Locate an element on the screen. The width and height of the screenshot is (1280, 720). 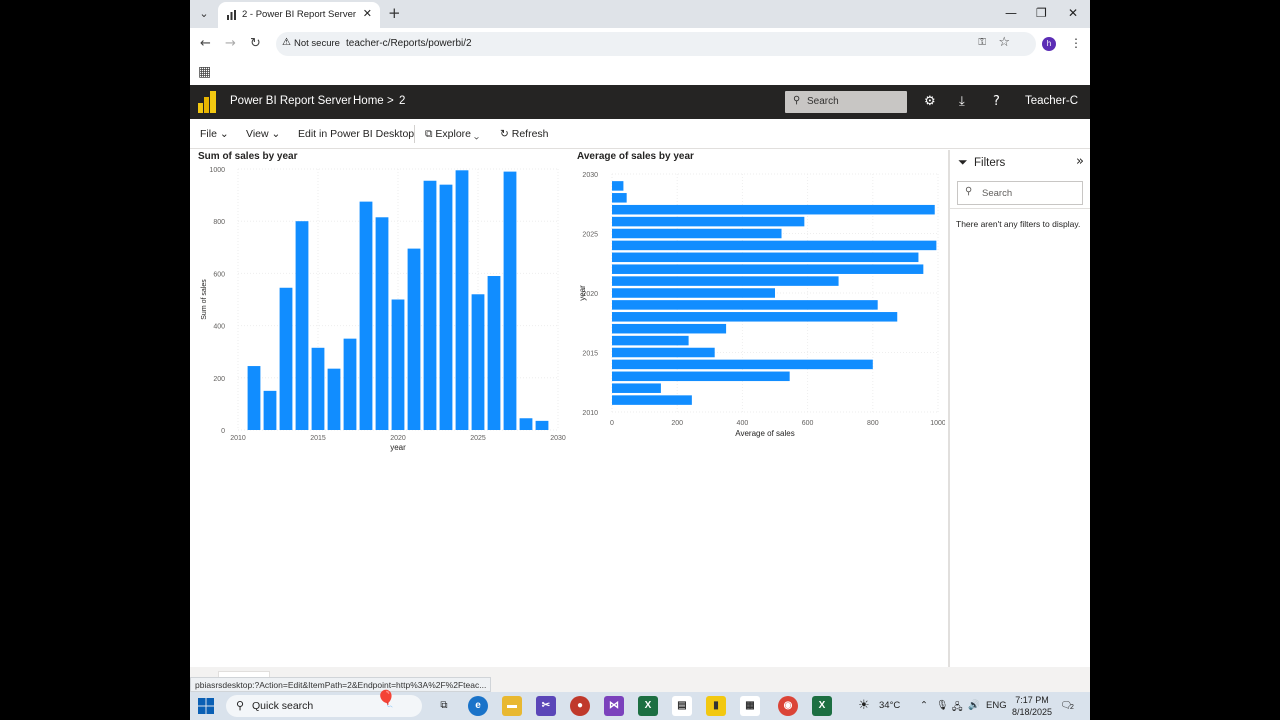
explore-menu: ⧉ Explore ⌄ is located at coordinates (452, 134).